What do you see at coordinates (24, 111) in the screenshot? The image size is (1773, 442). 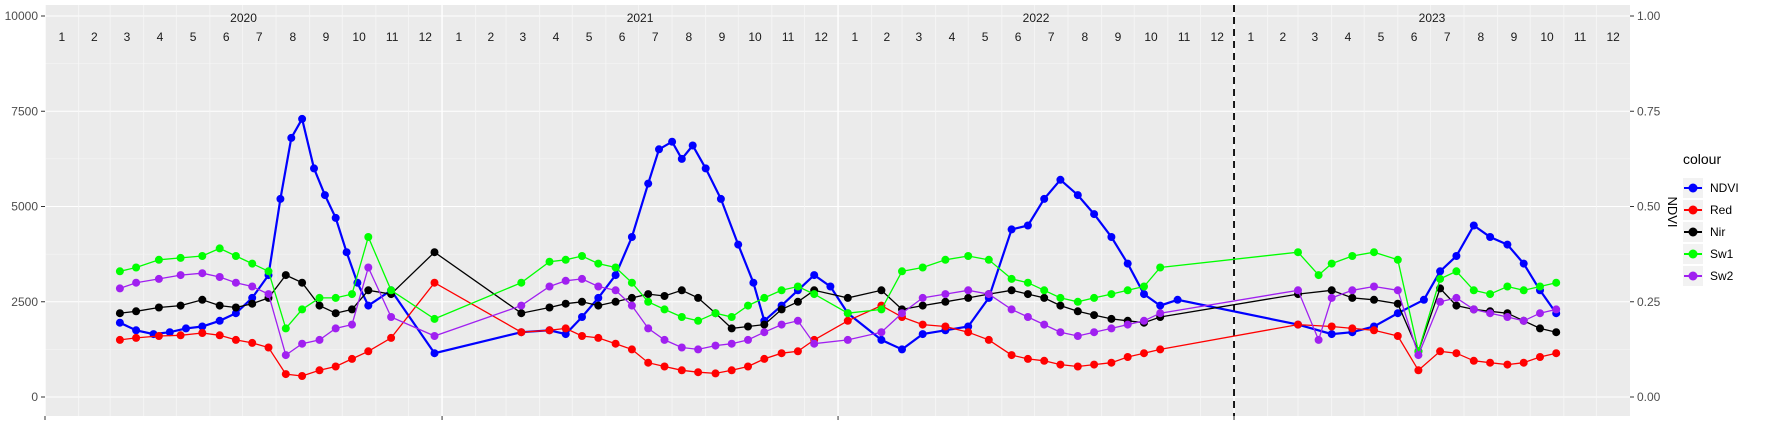 I see `y-left-tick-label: 7500` at bounding box center [24, 111].